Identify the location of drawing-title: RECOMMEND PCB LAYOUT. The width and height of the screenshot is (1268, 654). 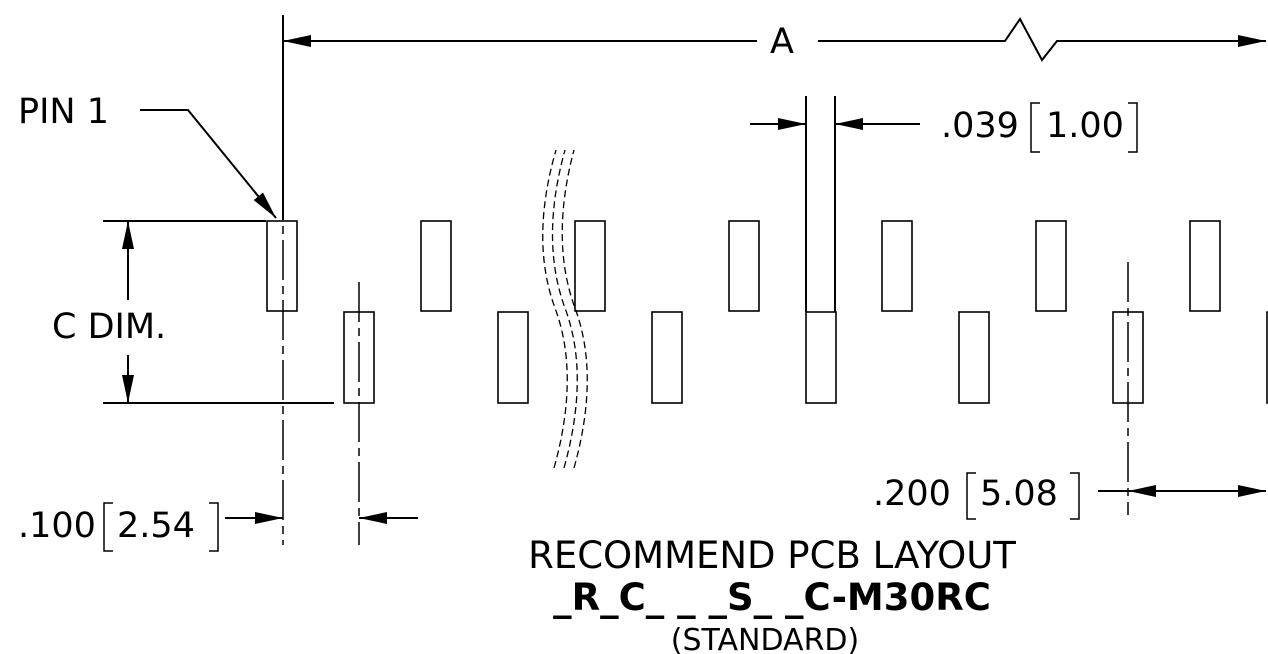
(772, 555).